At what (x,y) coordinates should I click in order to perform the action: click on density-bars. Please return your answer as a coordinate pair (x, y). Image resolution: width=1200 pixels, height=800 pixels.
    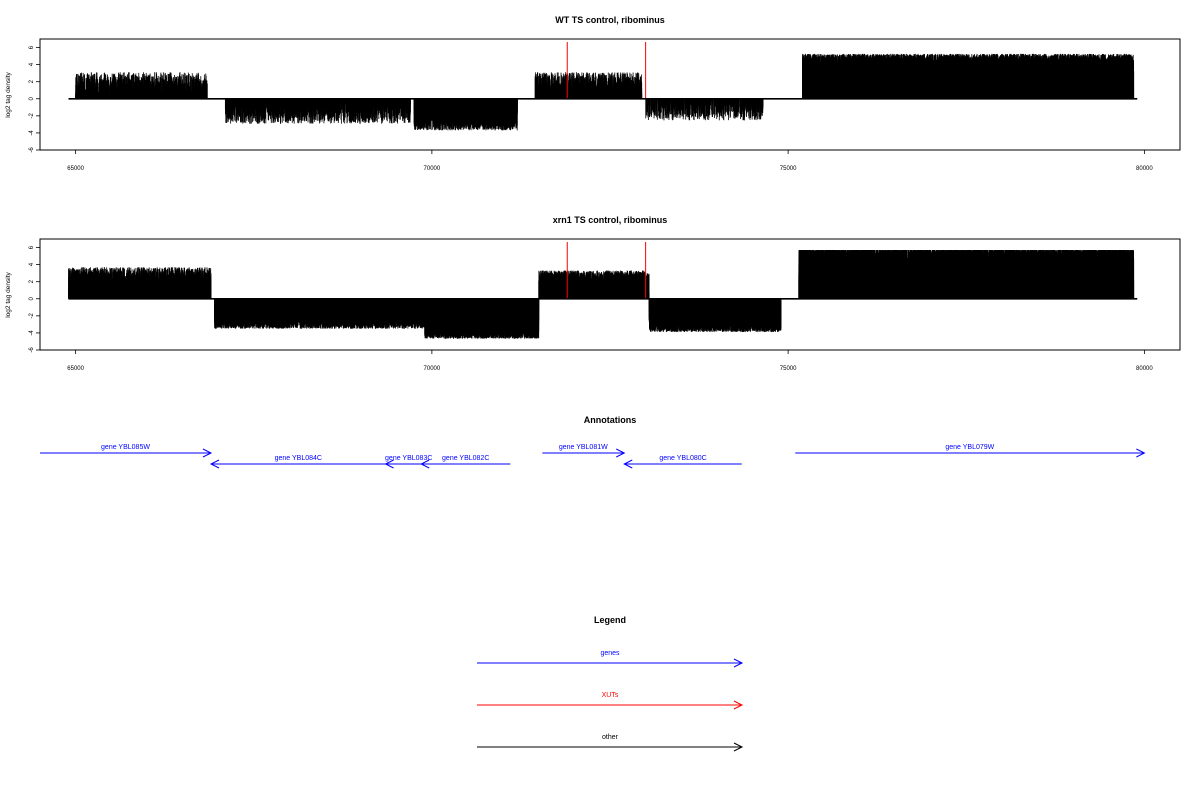
    Looking at the image, I should click on (603, 86).